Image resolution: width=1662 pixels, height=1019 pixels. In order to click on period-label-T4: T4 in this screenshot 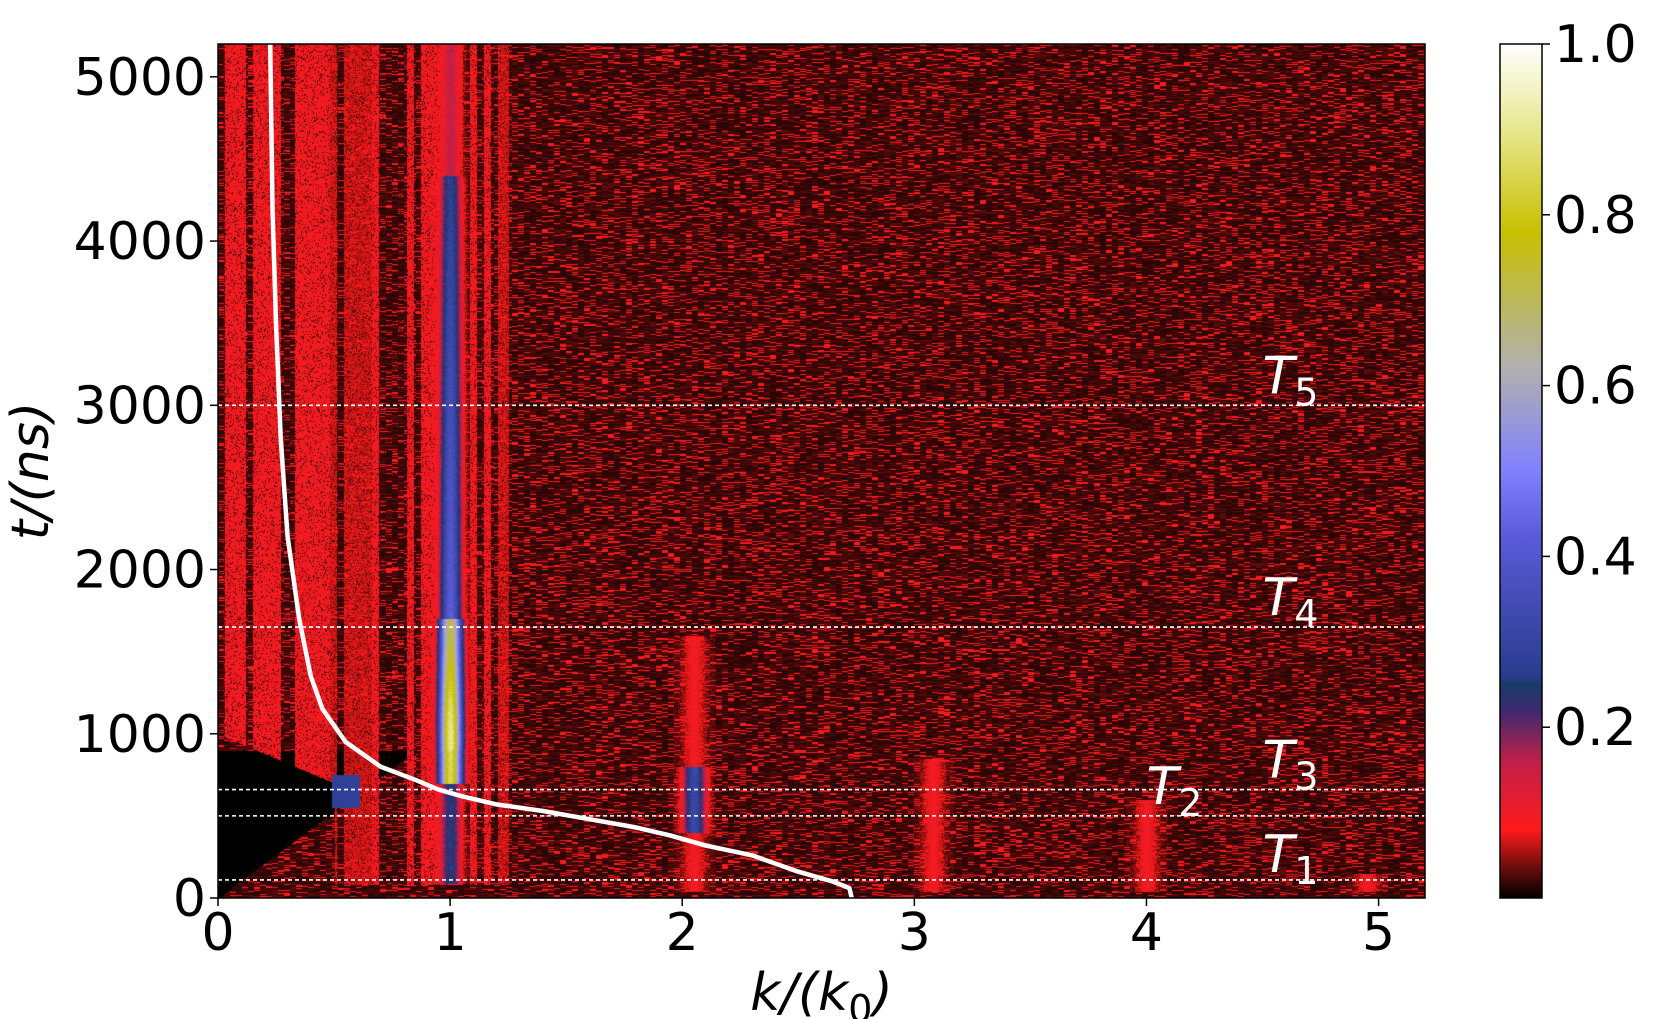, I will do `click(1291, 602)`.